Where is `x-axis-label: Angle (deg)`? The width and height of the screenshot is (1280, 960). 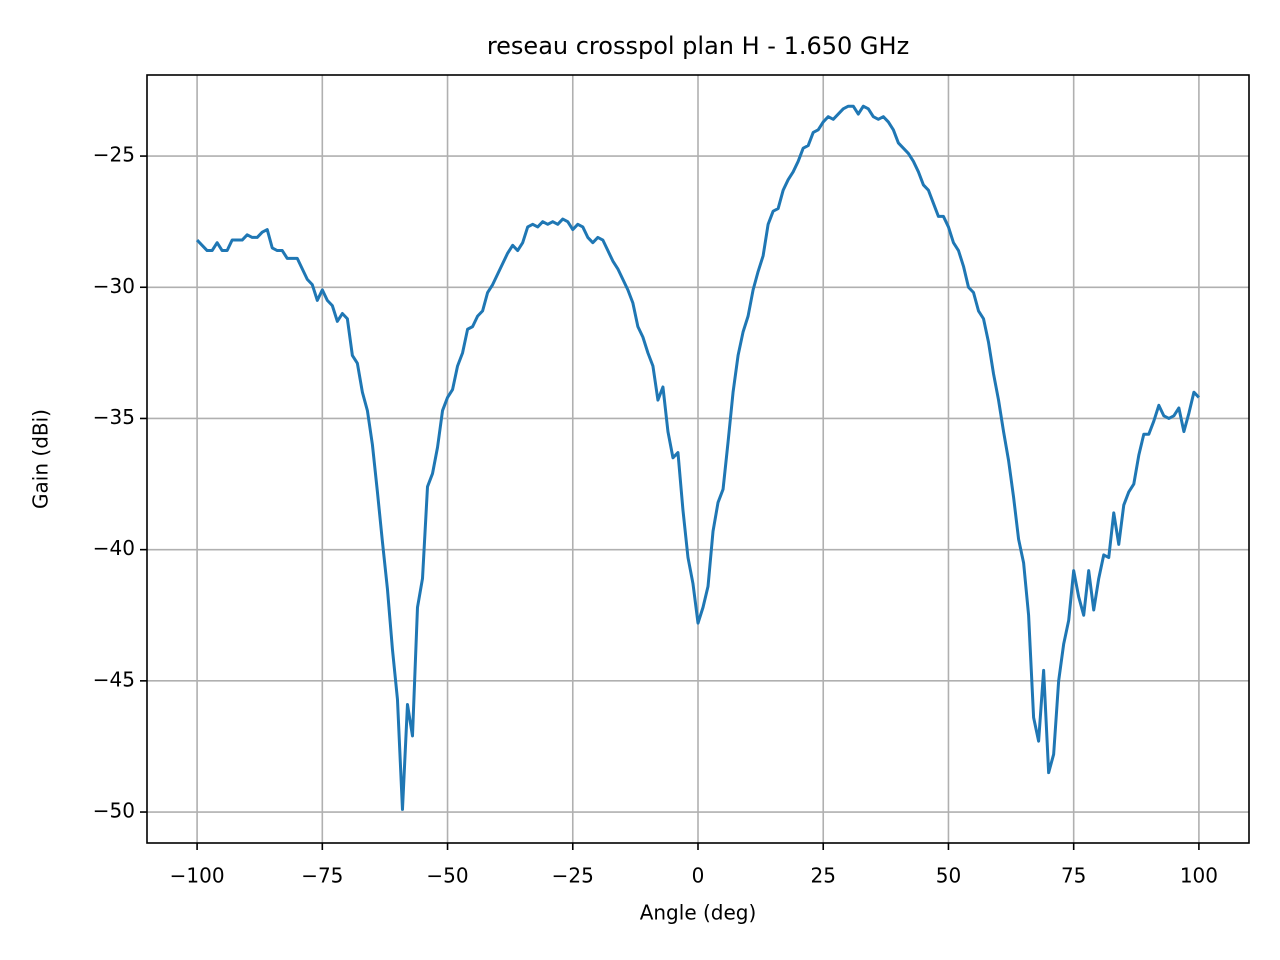 x-axis-label: Angle (deg) is located at coordinates (698, 913).